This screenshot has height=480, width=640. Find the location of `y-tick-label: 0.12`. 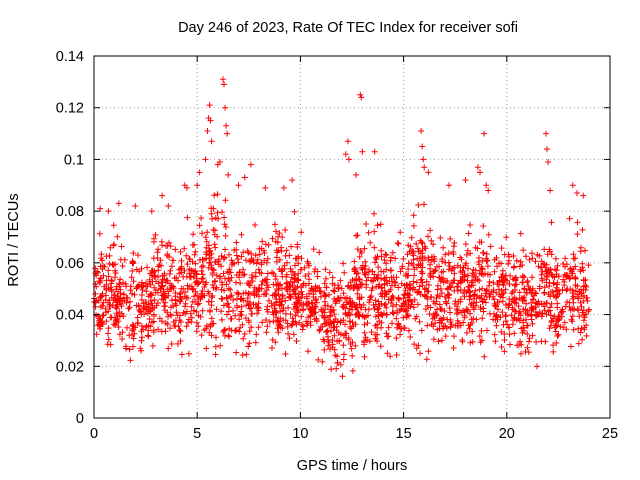

y-tick-label: 0.12 is located at coordinates (70, 109).